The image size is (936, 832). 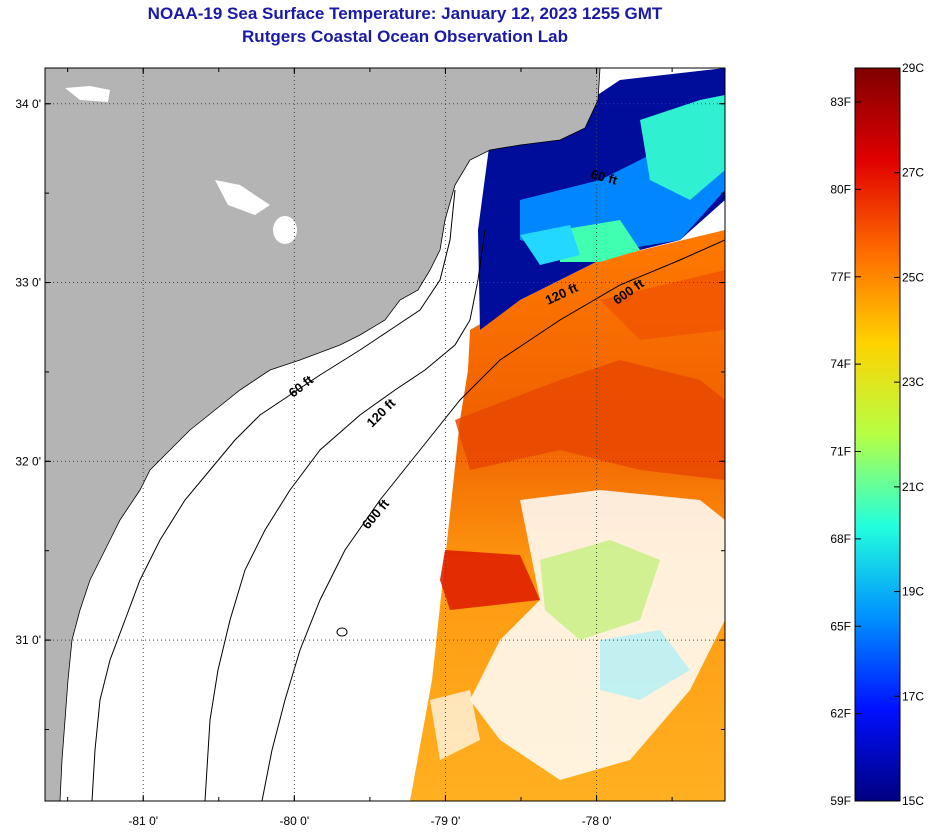 I want to click on fahrenheit-label: 77F, so click(x=840, y=277).